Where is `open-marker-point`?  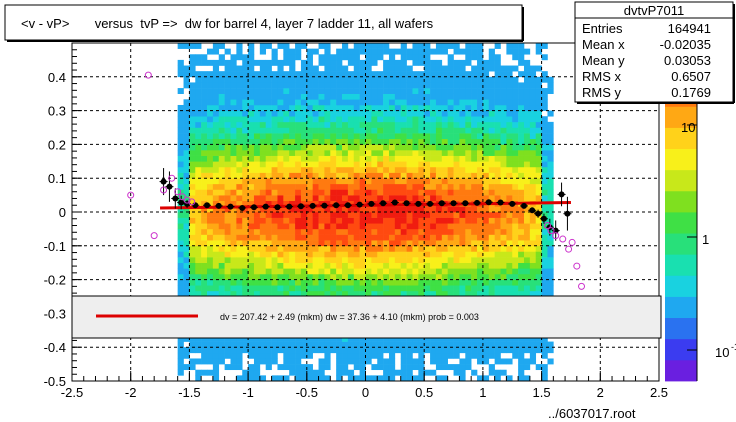 open-marker-point is located at coordinates (154, 236).